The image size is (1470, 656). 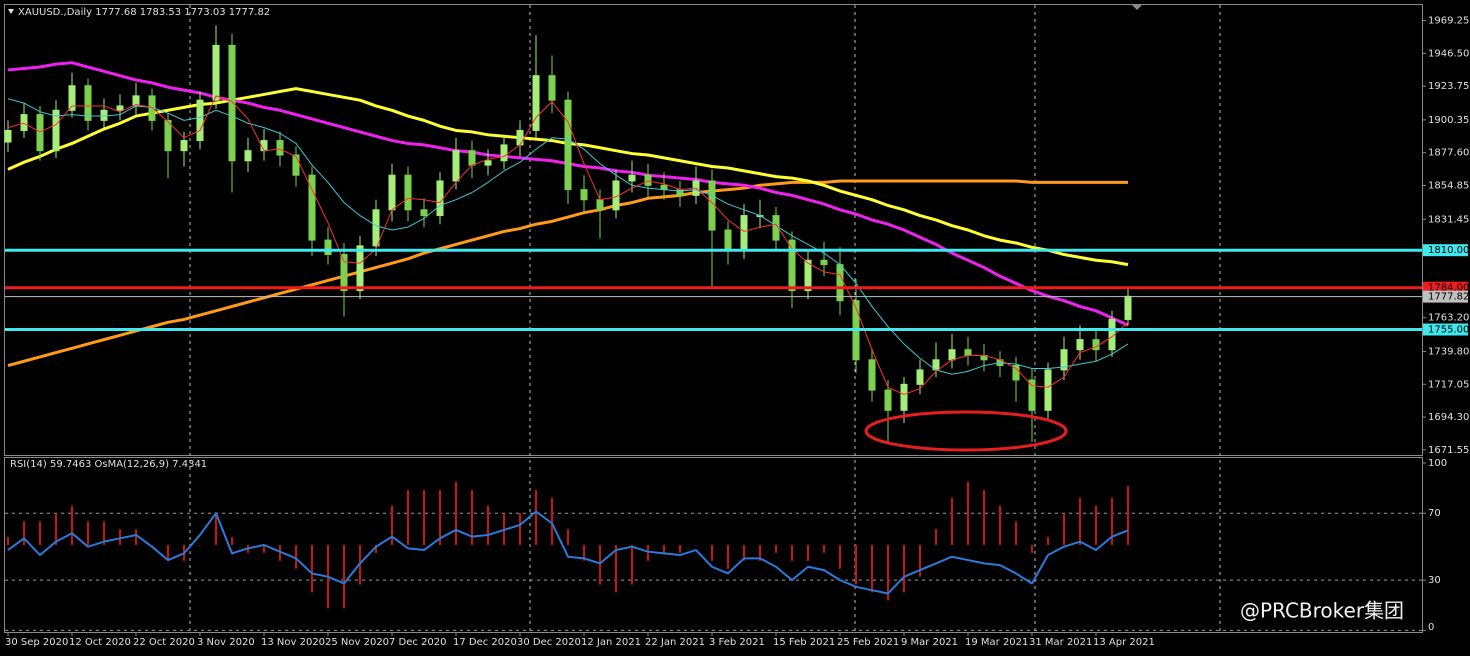 What do you see at coordinates (568, 552) in the screenshot?
I see `ma-line` at bounding box center [568, 552].